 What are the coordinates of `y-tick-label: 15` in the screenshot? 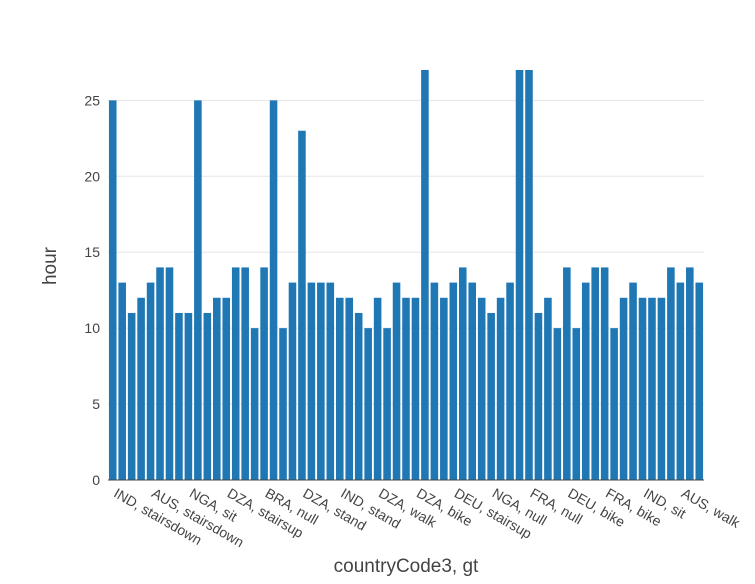 It's located at (92, 252).